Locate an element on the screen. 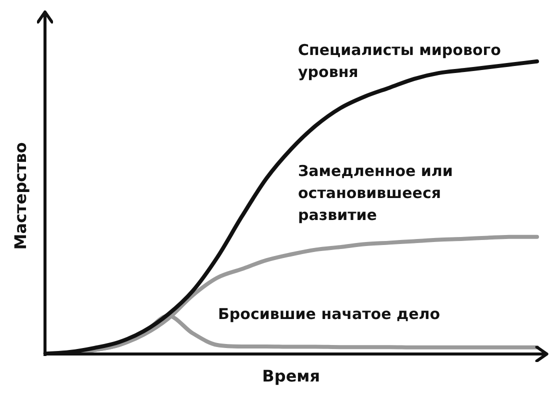 This screenshot has height=399, width=557. series-label: Специалисты мирового уровня is located at coordinates (399, 60).